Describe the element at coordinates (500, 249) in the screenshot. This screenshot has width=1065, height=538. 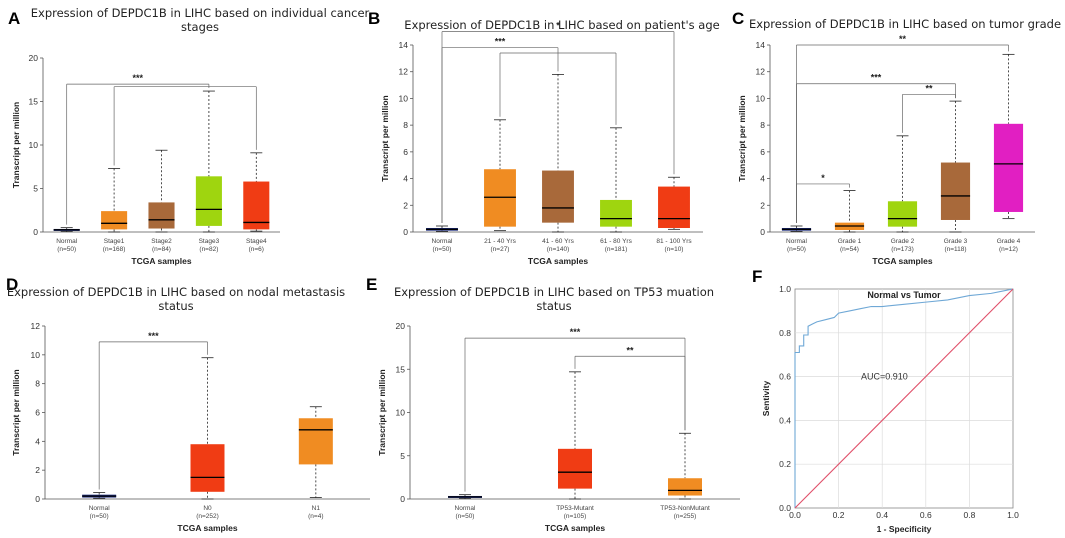
I see `x-category-count: (n=27)` at that location.